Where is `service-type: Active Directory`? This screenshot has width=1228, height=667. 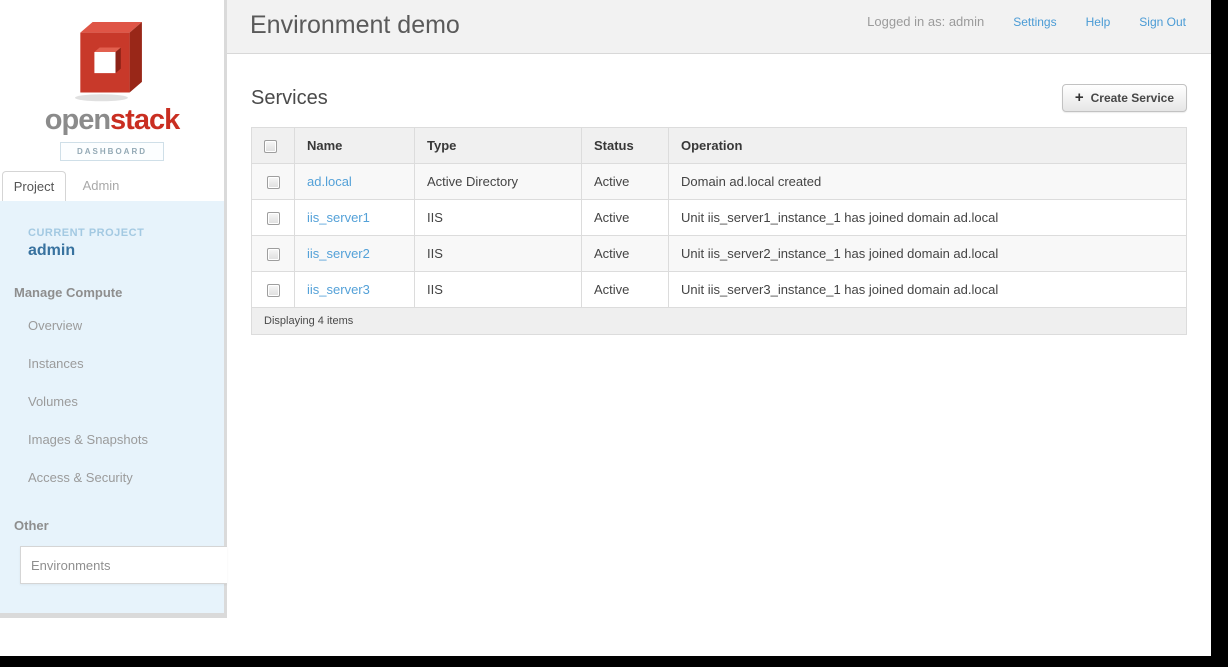
service-type: Active Directory is located at coordinates (498, 182).